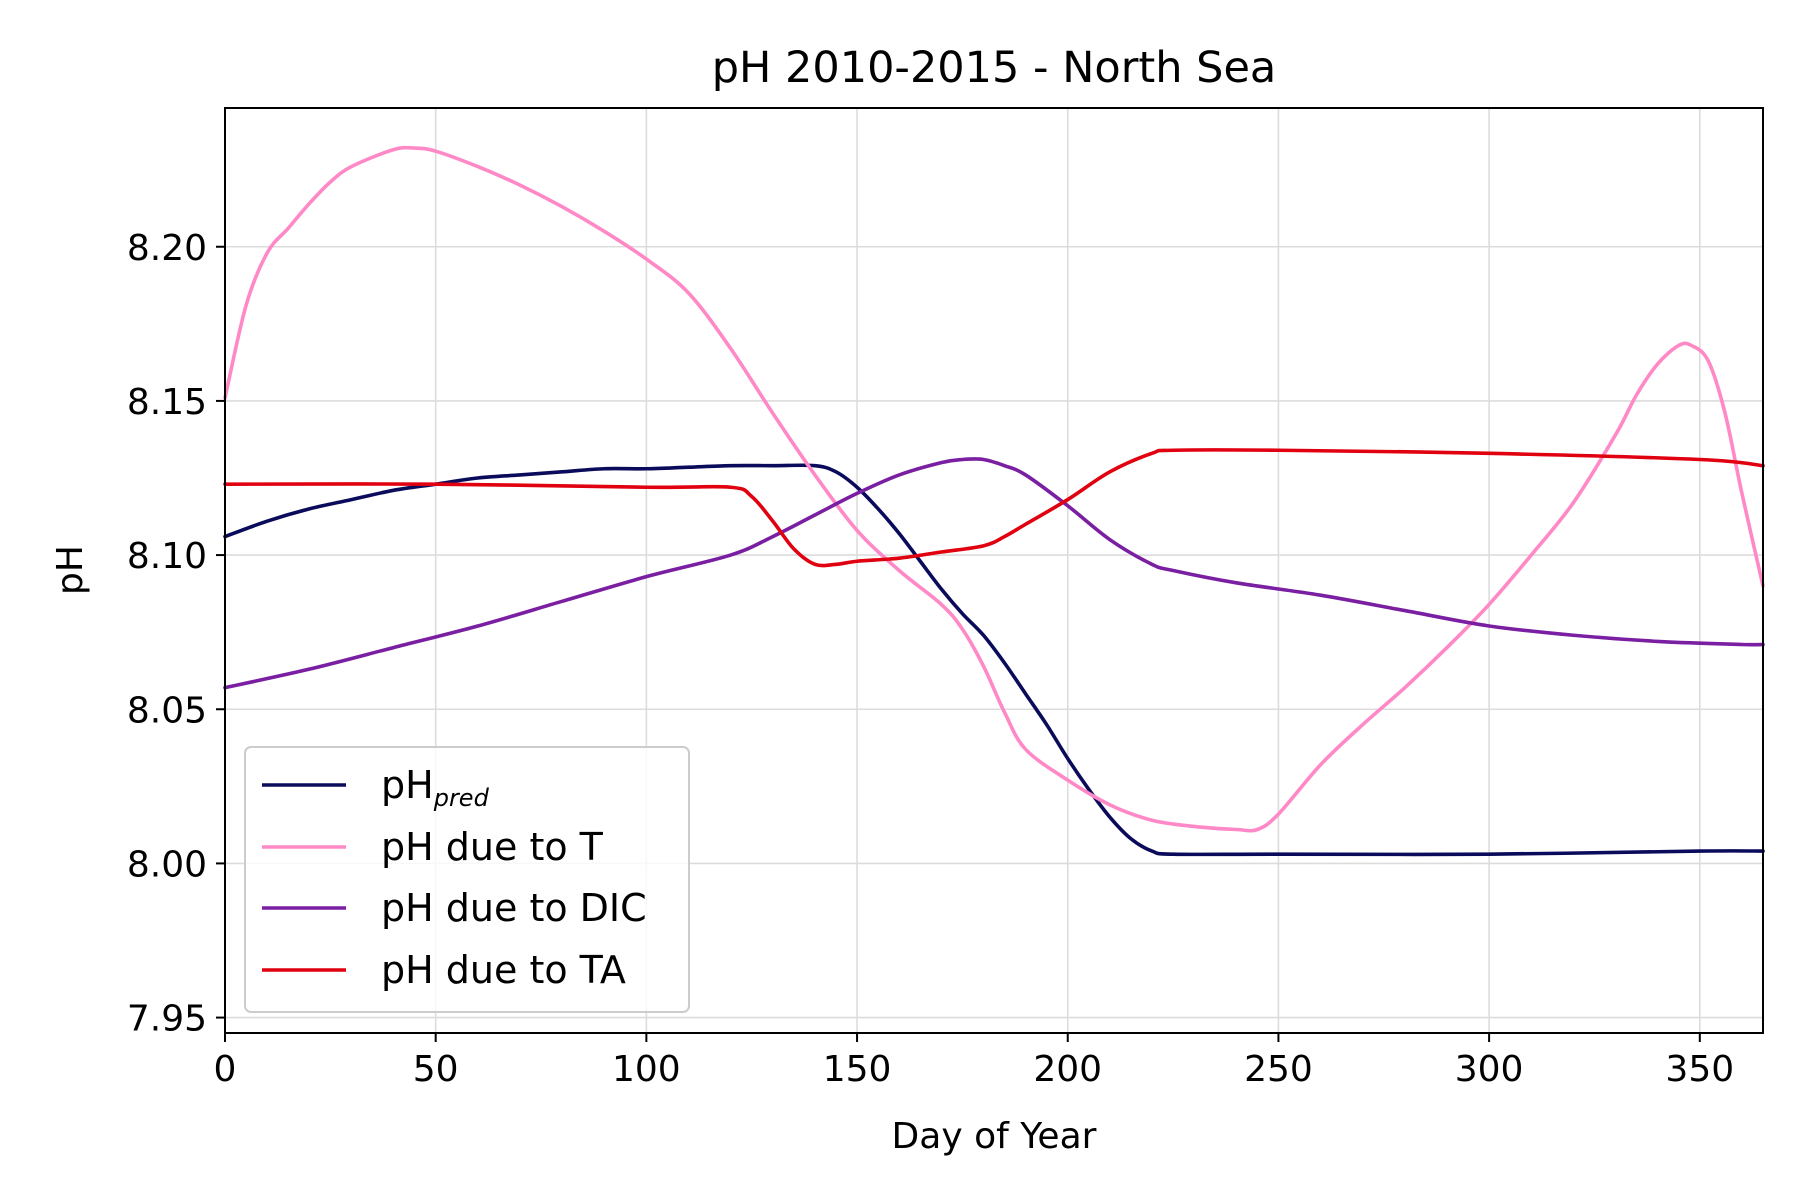  What do you see at coordinates (994, 508) in the screenshot?
I see `series-line-ph-due-to-ta` at bounding box center [994, 508].